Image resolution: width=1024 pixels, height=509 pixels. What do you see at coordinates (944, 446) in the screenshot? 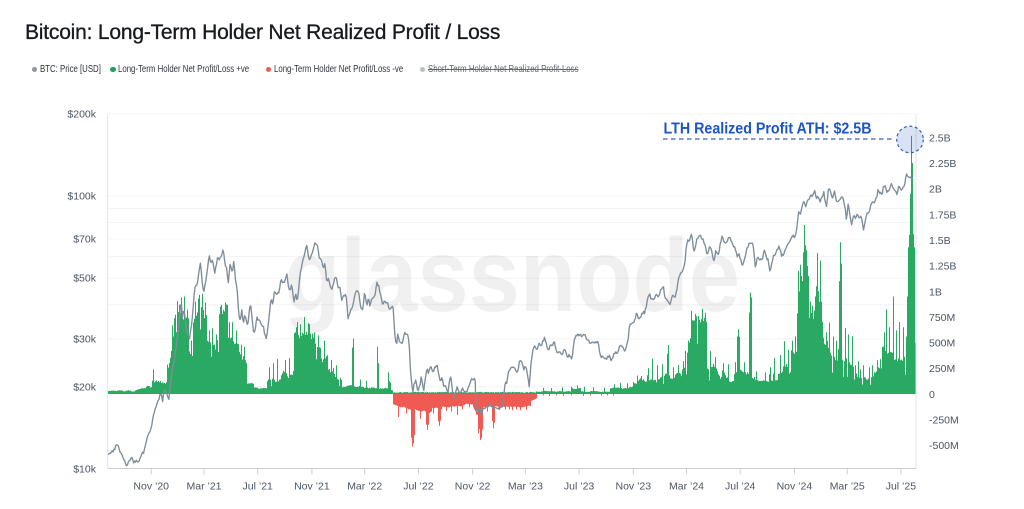
I see `svg-text: -500M` at bounding box center [944, 446].